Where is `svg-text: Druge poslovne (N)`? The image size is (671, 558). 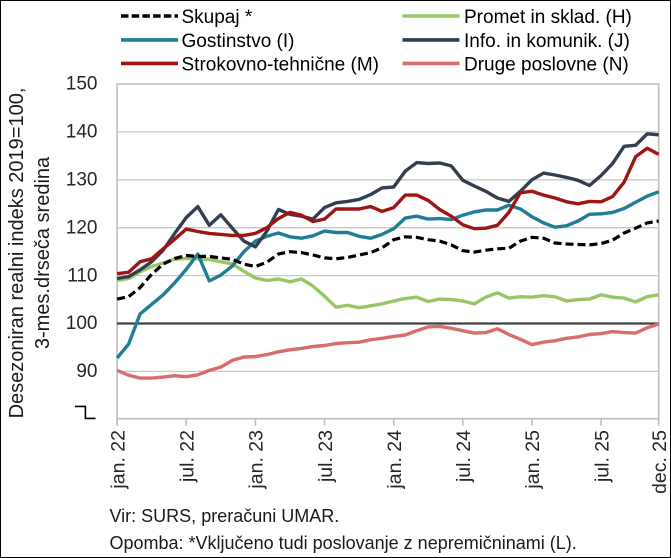 svg-text: Druge poslovne (N) is located at coordinates (546, 64).